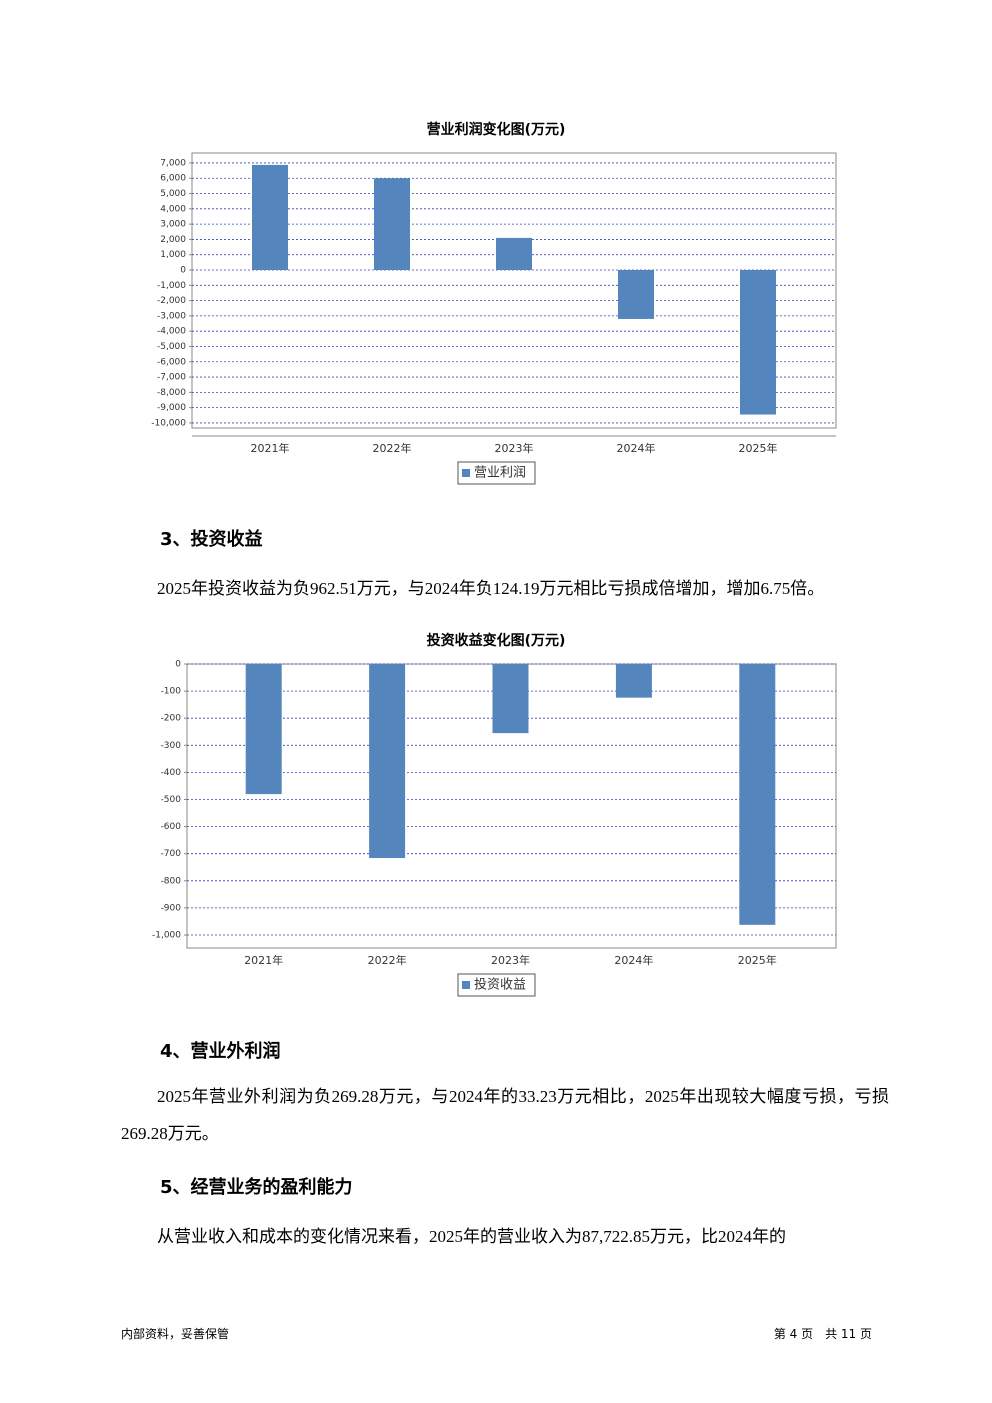  I want to click on chart-title: 营业利润变化图(万元), so click(496, 129).